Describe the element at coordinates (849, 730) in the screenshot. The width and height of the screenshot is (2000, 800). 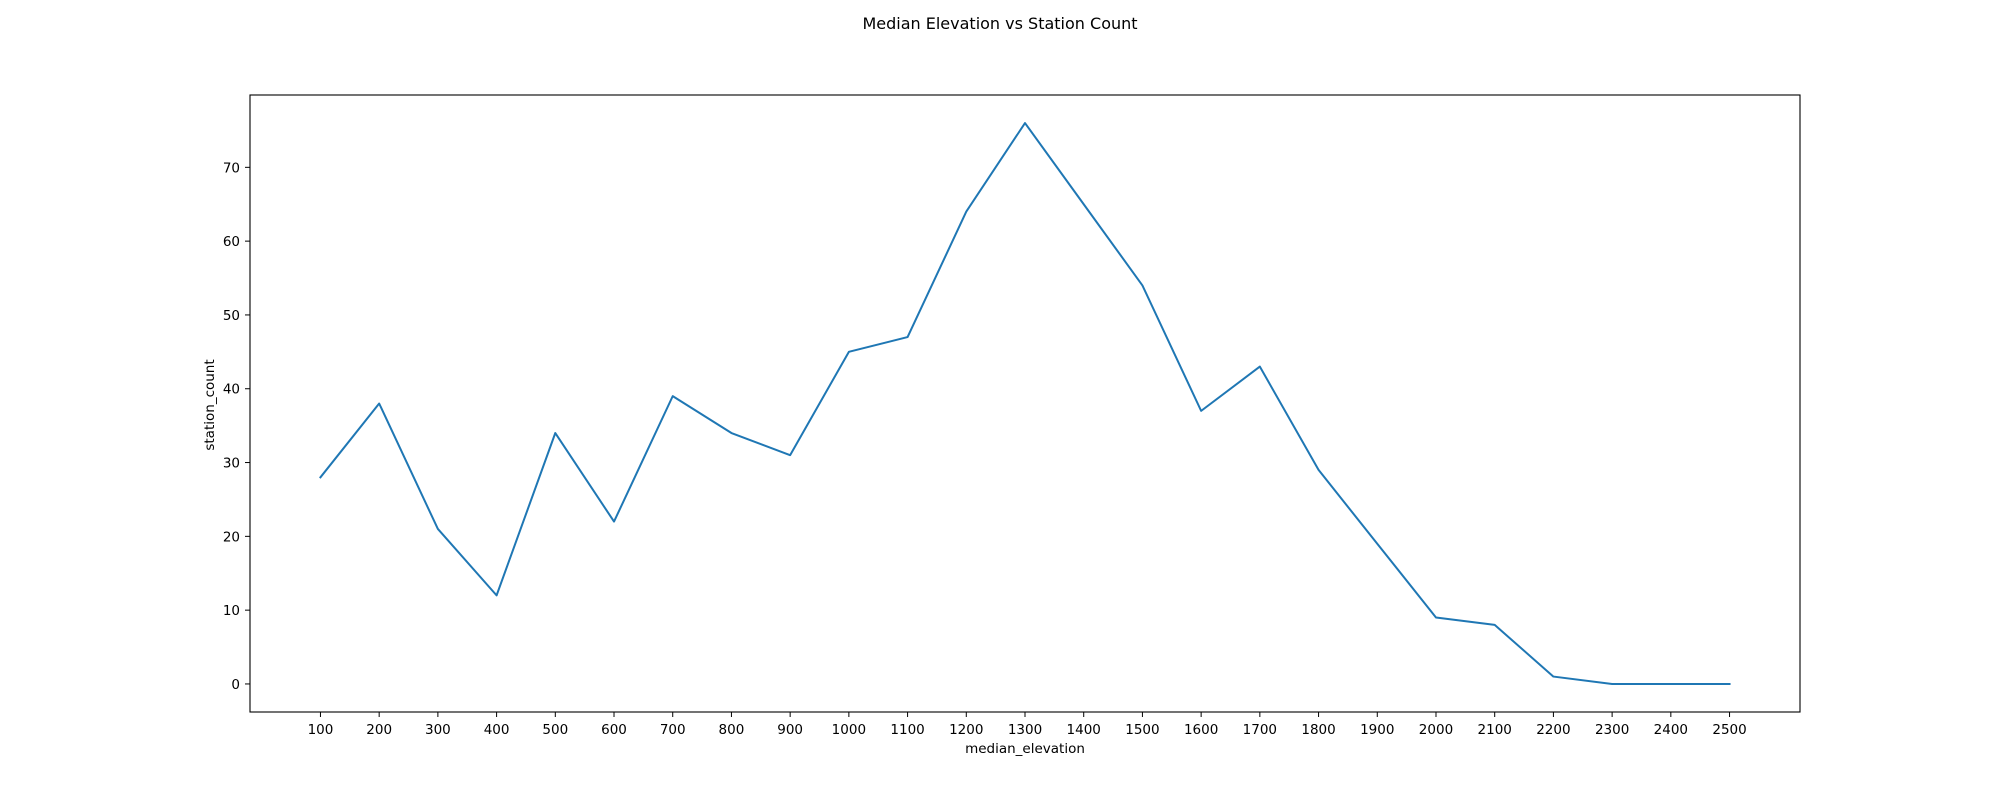
I see `x-tick-label: 1000` at that location.